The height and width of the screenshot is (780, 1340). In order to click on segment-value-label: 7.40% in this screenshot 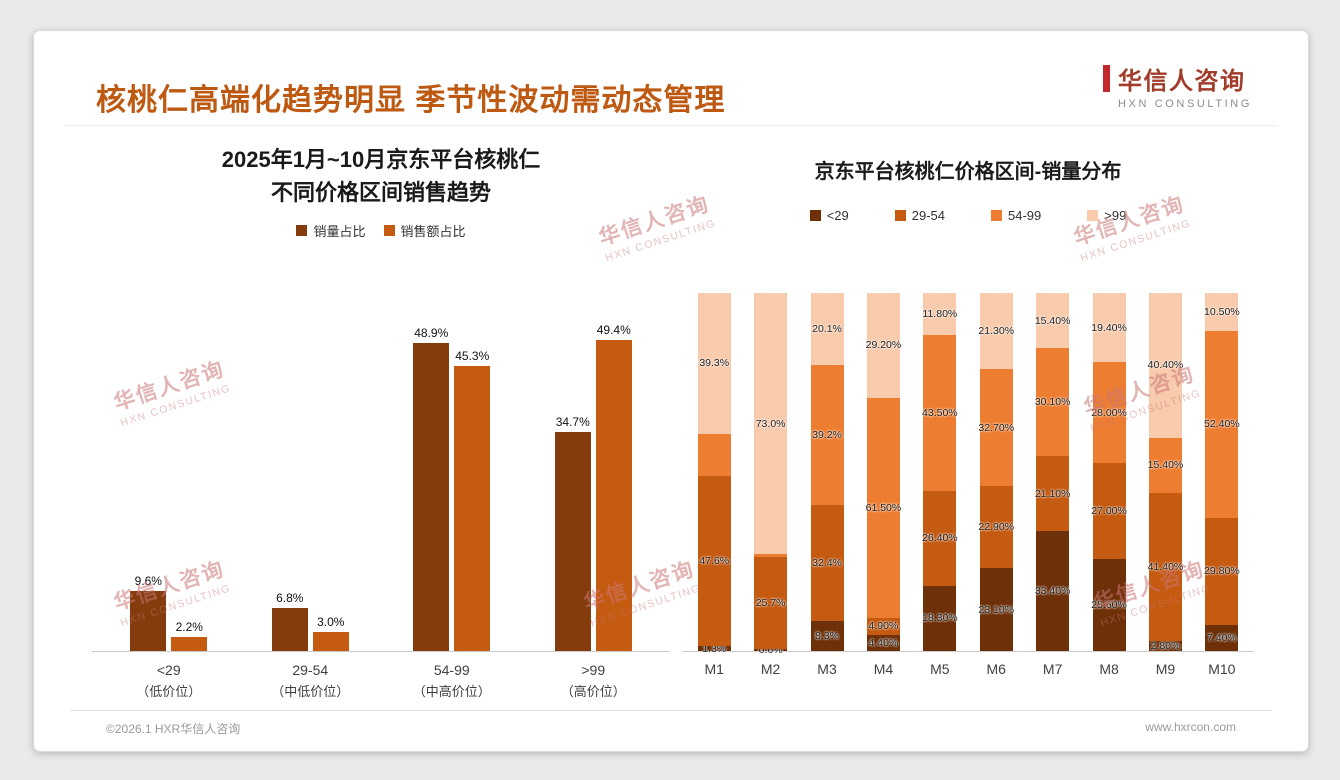, I will do `click(1221, 637)`.